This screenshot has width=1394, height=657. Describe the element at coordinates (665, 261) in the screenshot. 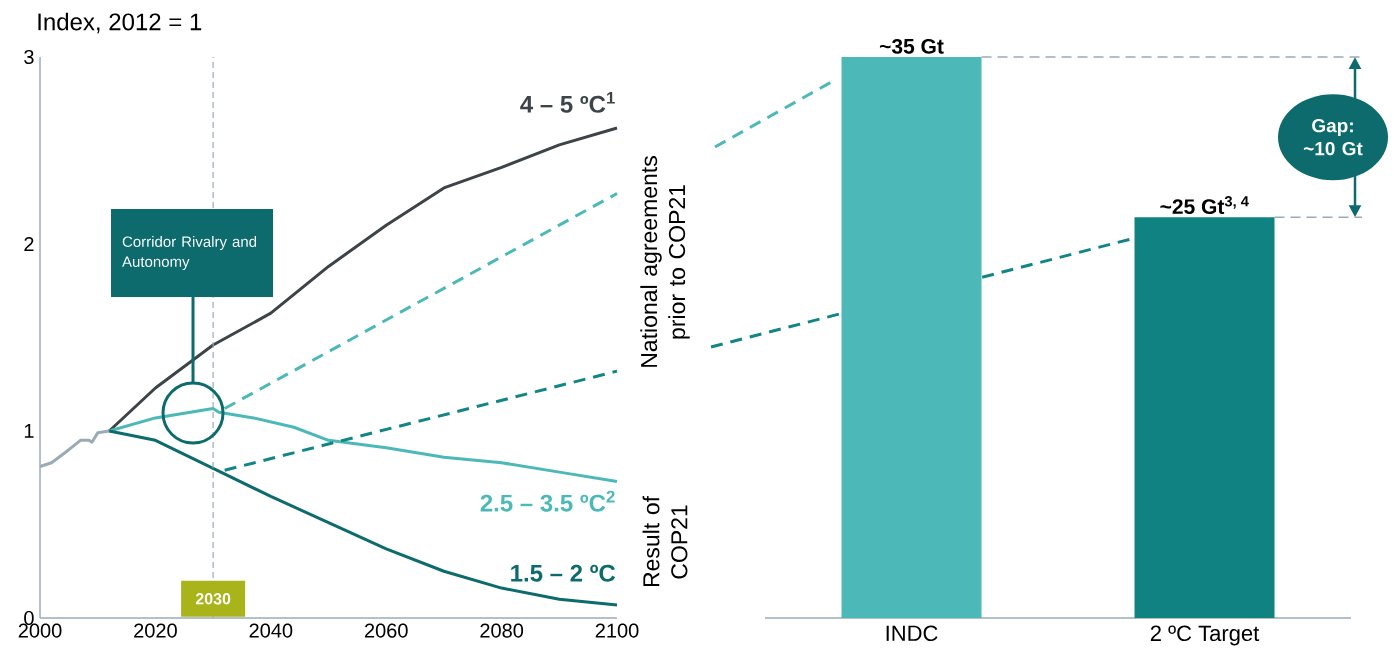

I see `text: National agreements prior to COP21` at that location.